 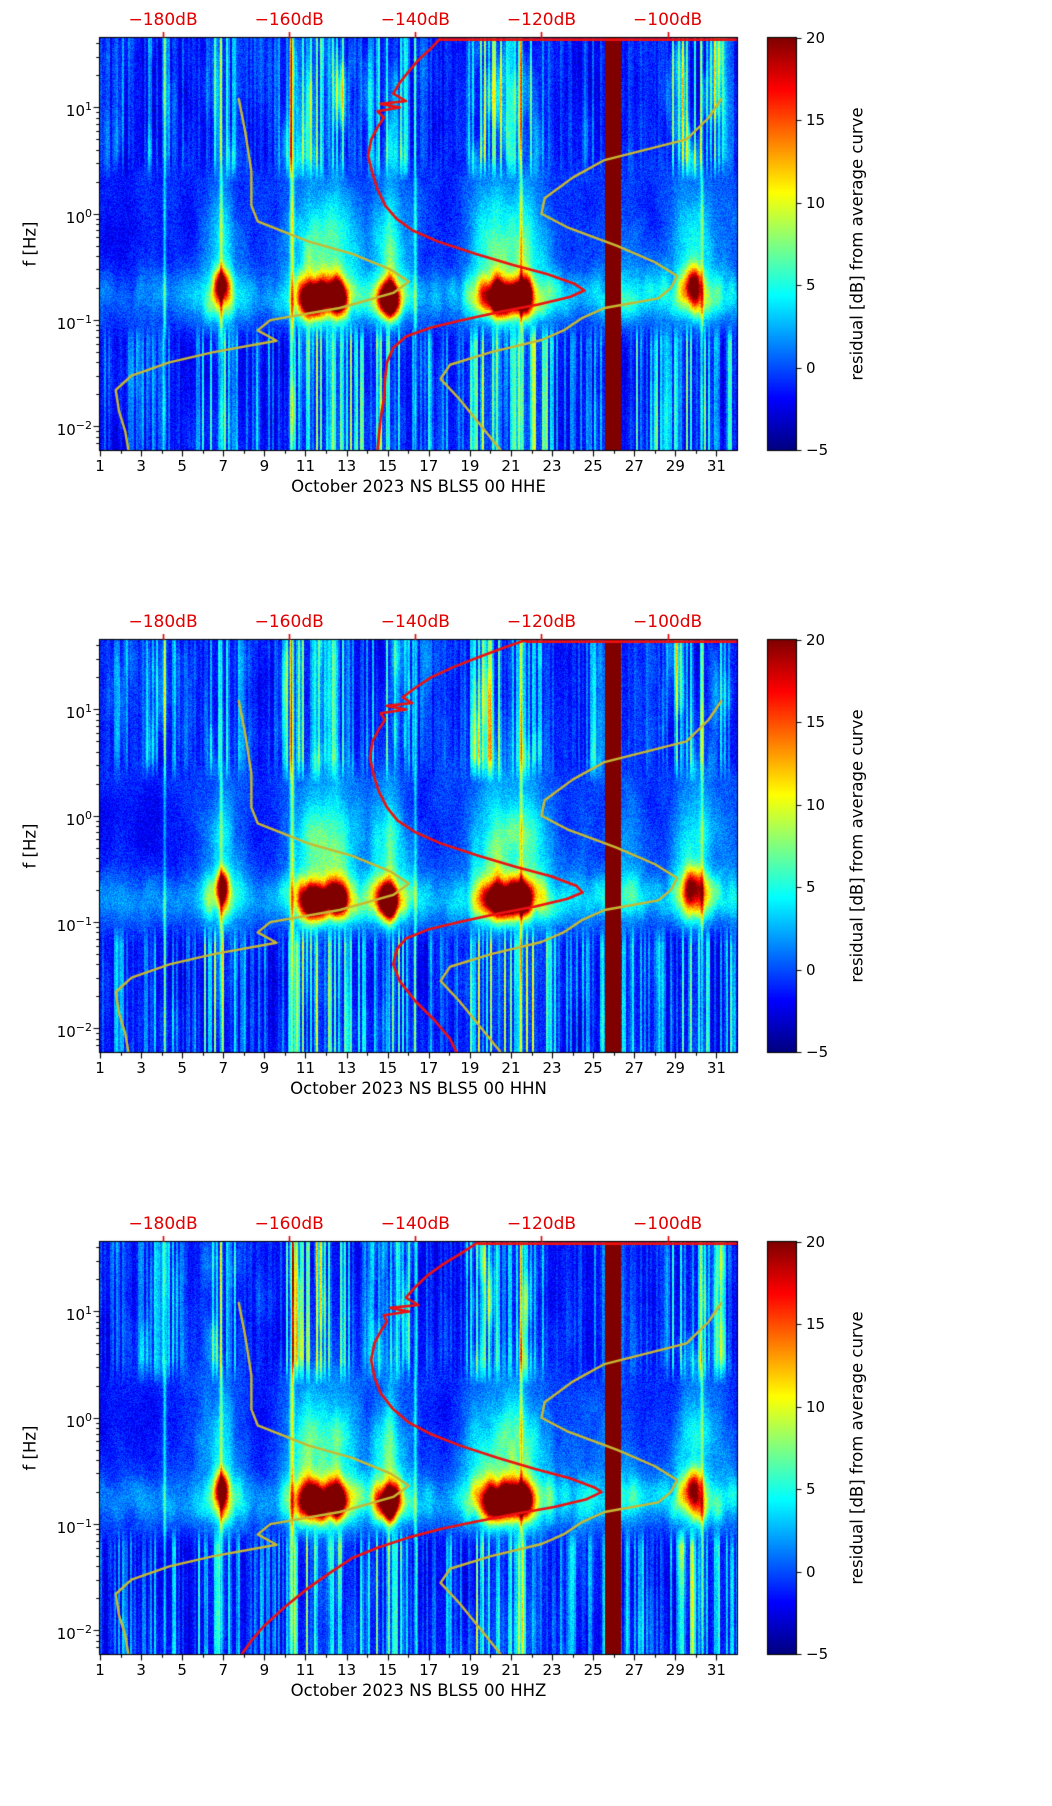 I want to click on panel-title: October 2023 NS BLS5 00 HHE, so click(x=418, y=486).